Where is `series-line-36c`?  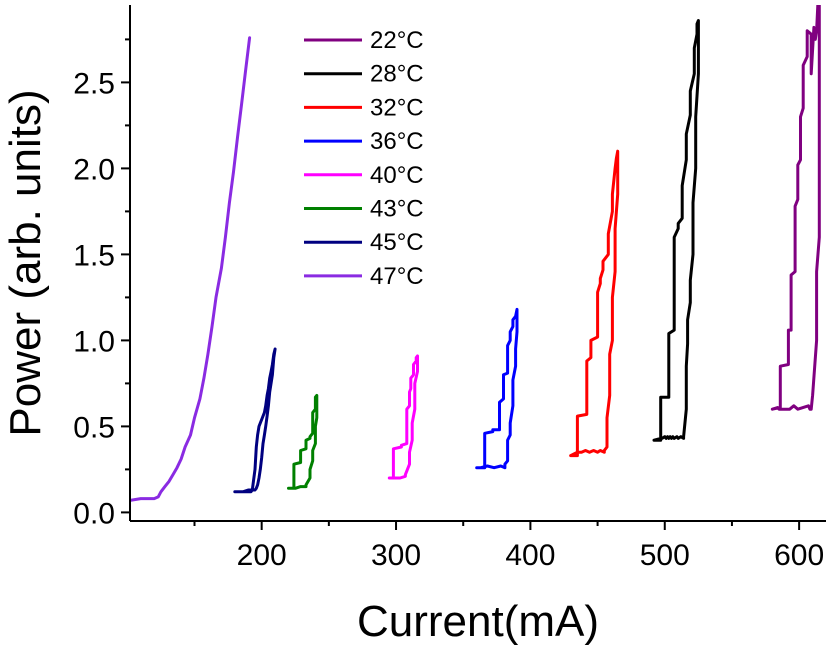
series-line-36c is located at coordinates (497, 388).